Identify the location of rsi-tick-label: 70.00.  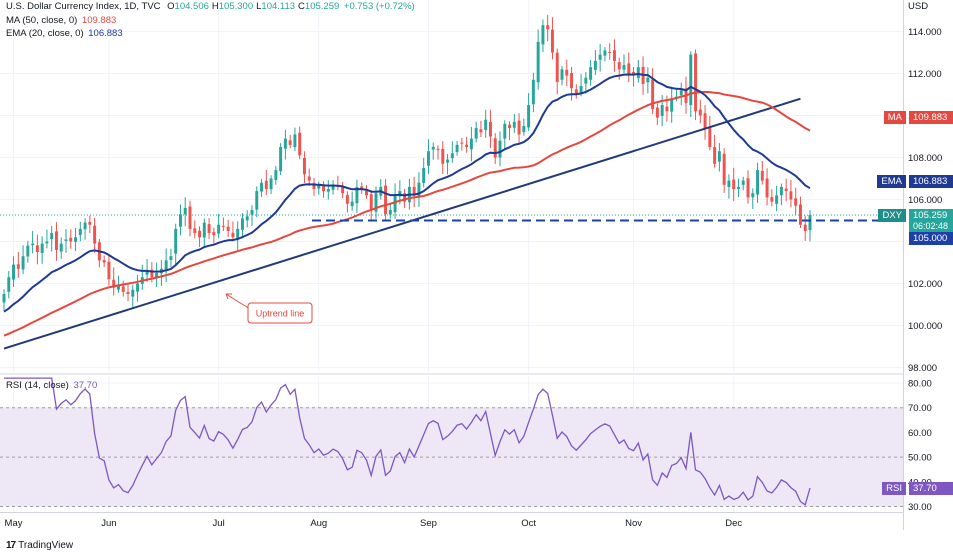
(920, 408).